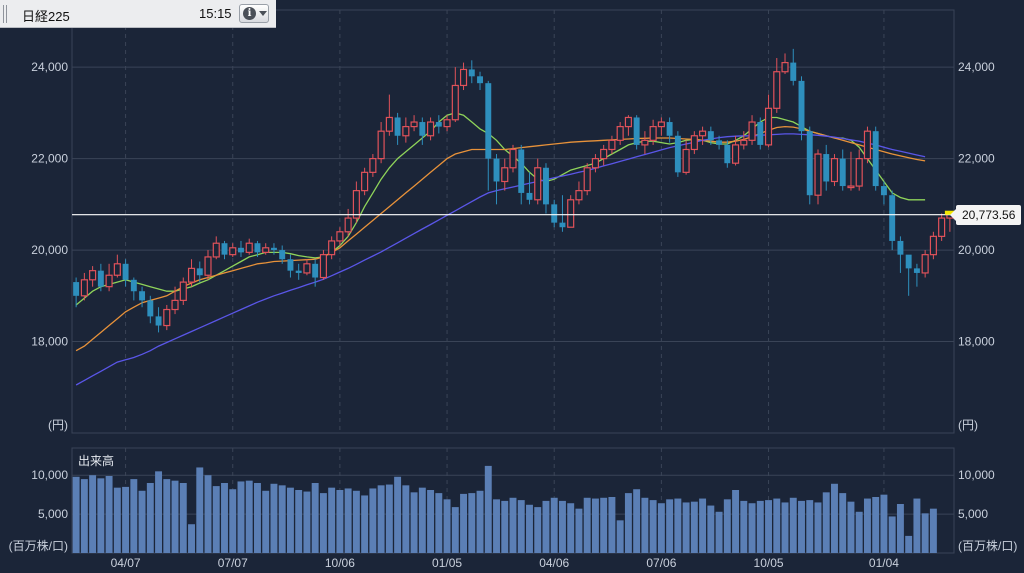  What do you see at coordinates (340, 563) in the screenshot?
I see `x-tick-label: 10/06` at bounding box center [340, 563].